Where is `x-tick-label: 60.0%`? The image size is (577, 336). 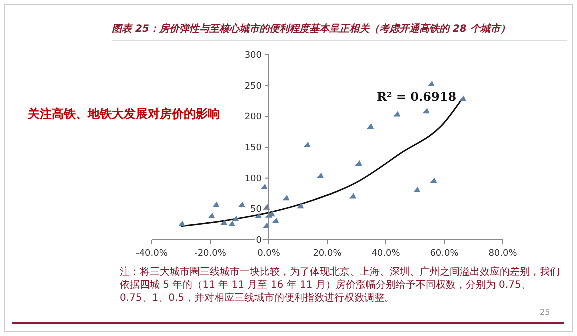
x-tick-label: 60.0% is located at coordinates (445, 254).